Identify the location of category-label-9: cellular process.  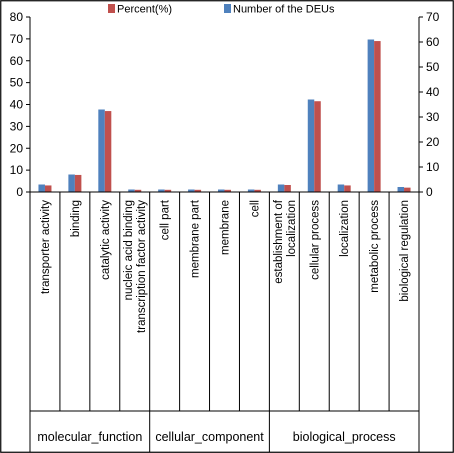
(315, 240).